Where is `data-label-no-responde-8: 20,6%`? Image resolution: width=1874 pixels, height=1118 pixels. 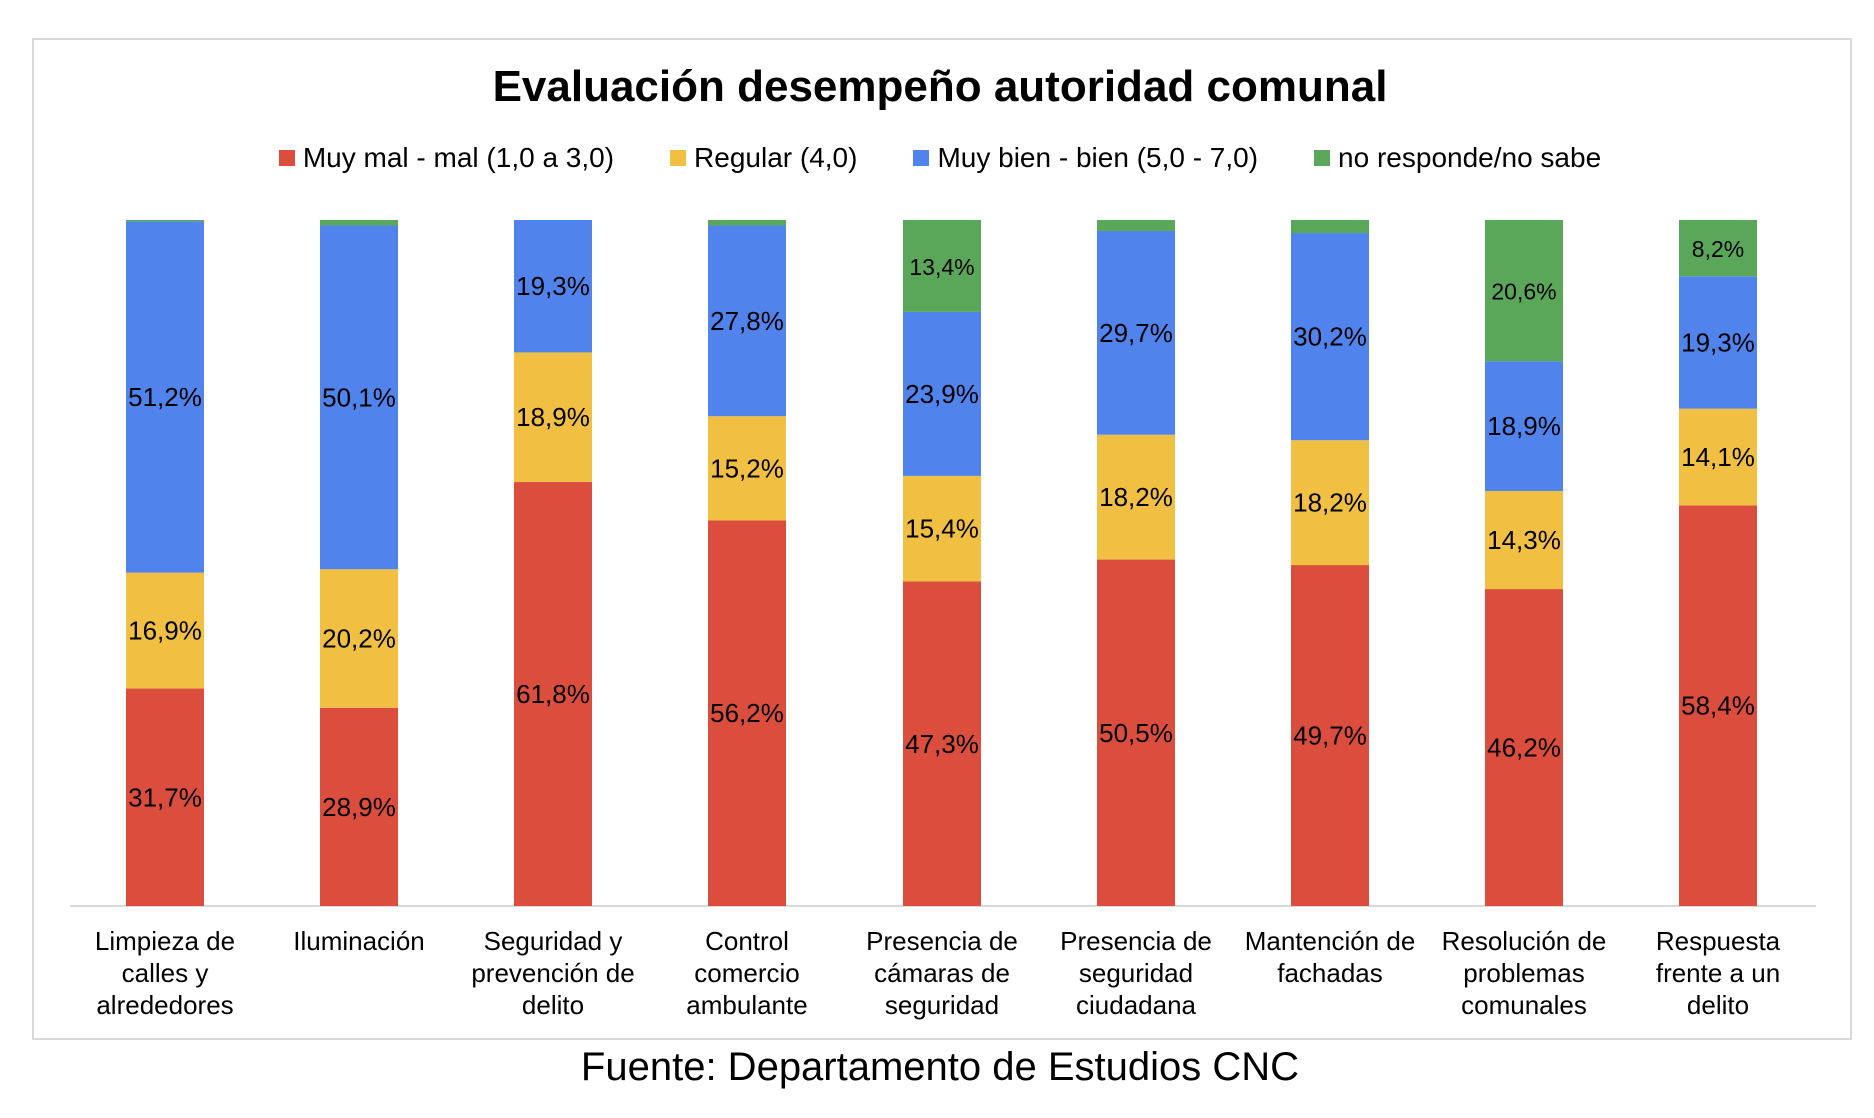
data-label-no-responde-8: 20,6% is located at coordinates (1523, 292).